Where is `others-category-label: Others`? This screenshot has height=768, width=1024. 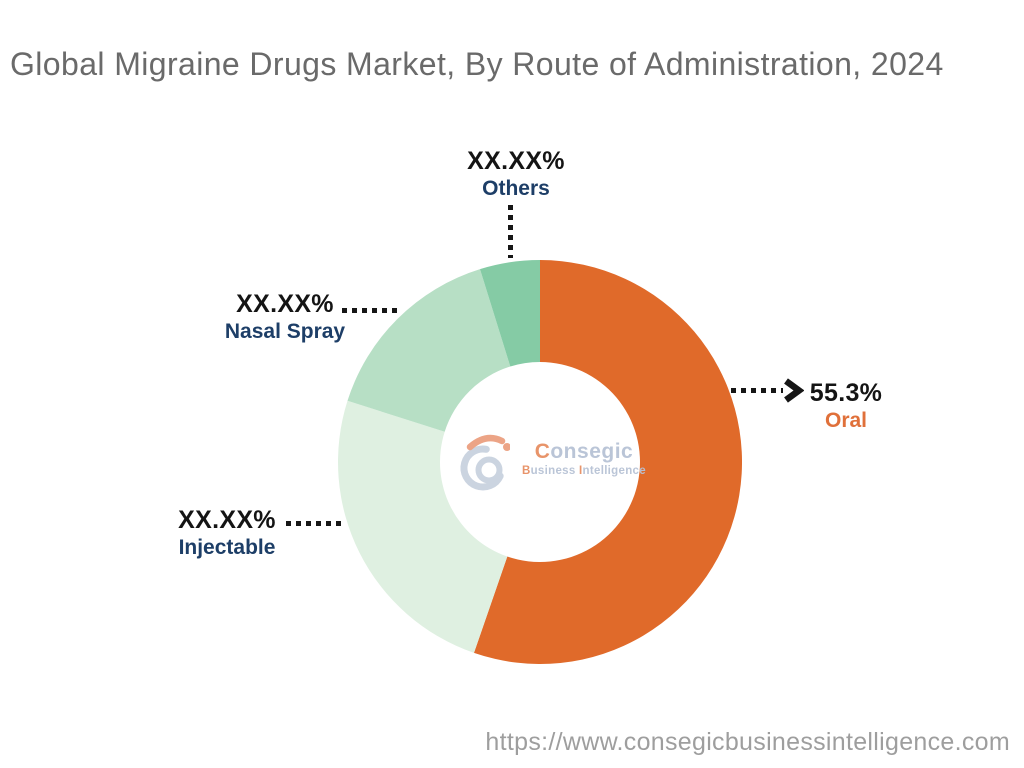 others-category-label: Others is located at coordinates (516, 188).